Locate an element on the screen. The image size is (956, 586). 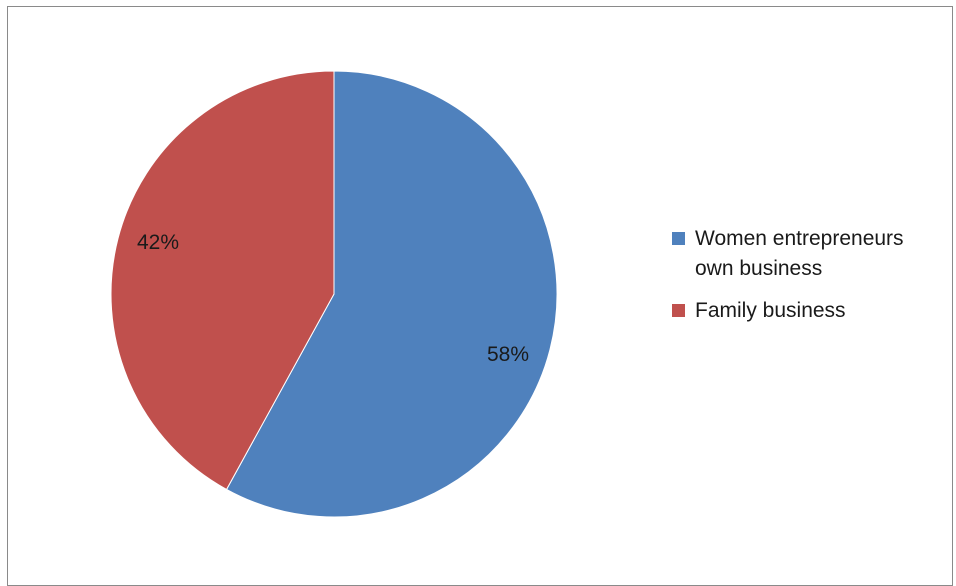
legend-item-family-business: Family business is located at coordinates (812, 311).